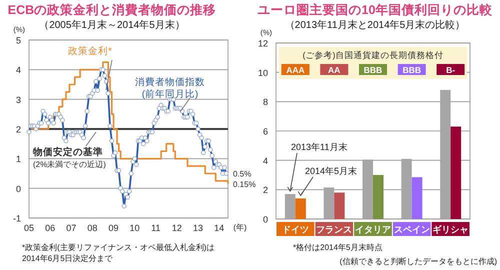 The width and height of the screenshot is (500, 270). Describe the element at coordinates (373, 229) in the screenshot. I see `x-tick-label: イタリア` at that location.